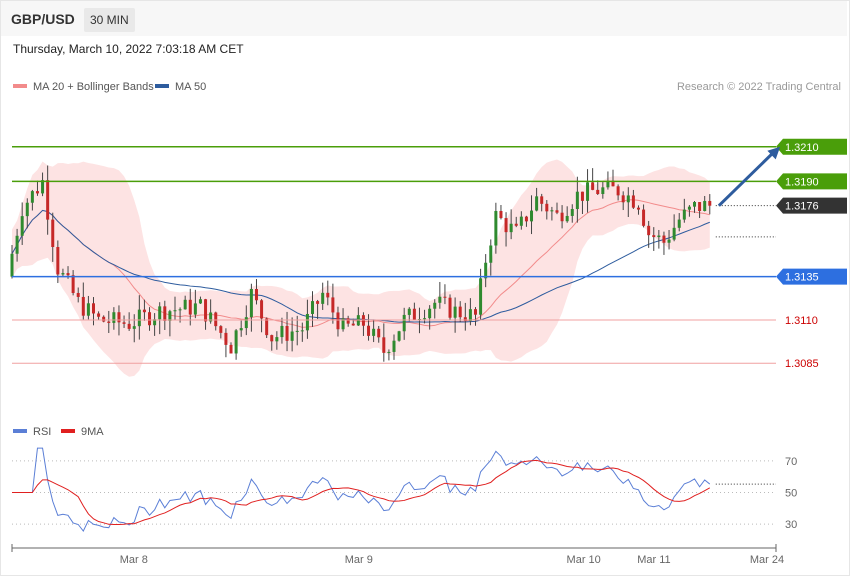 This screenshot has width=850, height=576. I want to click on ma50-legend-swatch, so click(162, 86).